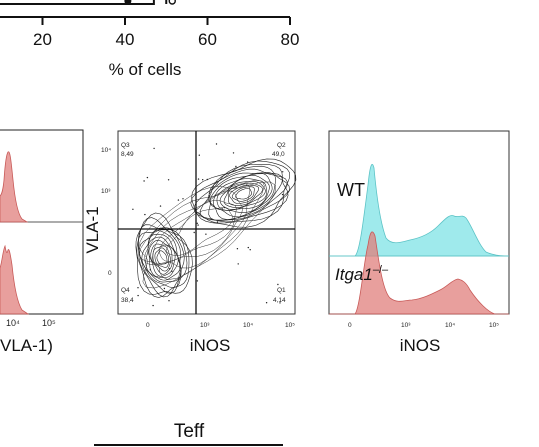 The image size is (539, 447). I want to click on vla-histogram-panel: 10⁴ 10⁵ VLA-1), so click(42, 242).